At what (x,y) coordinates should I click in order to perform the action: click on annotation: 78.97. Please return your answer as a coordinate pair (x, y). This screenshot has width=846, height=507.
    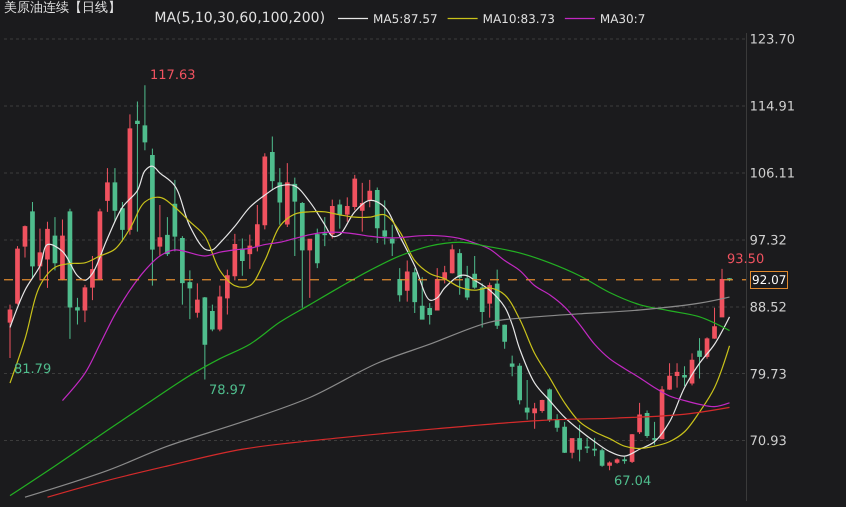
    Looking at the image, I should click on (227, 390).